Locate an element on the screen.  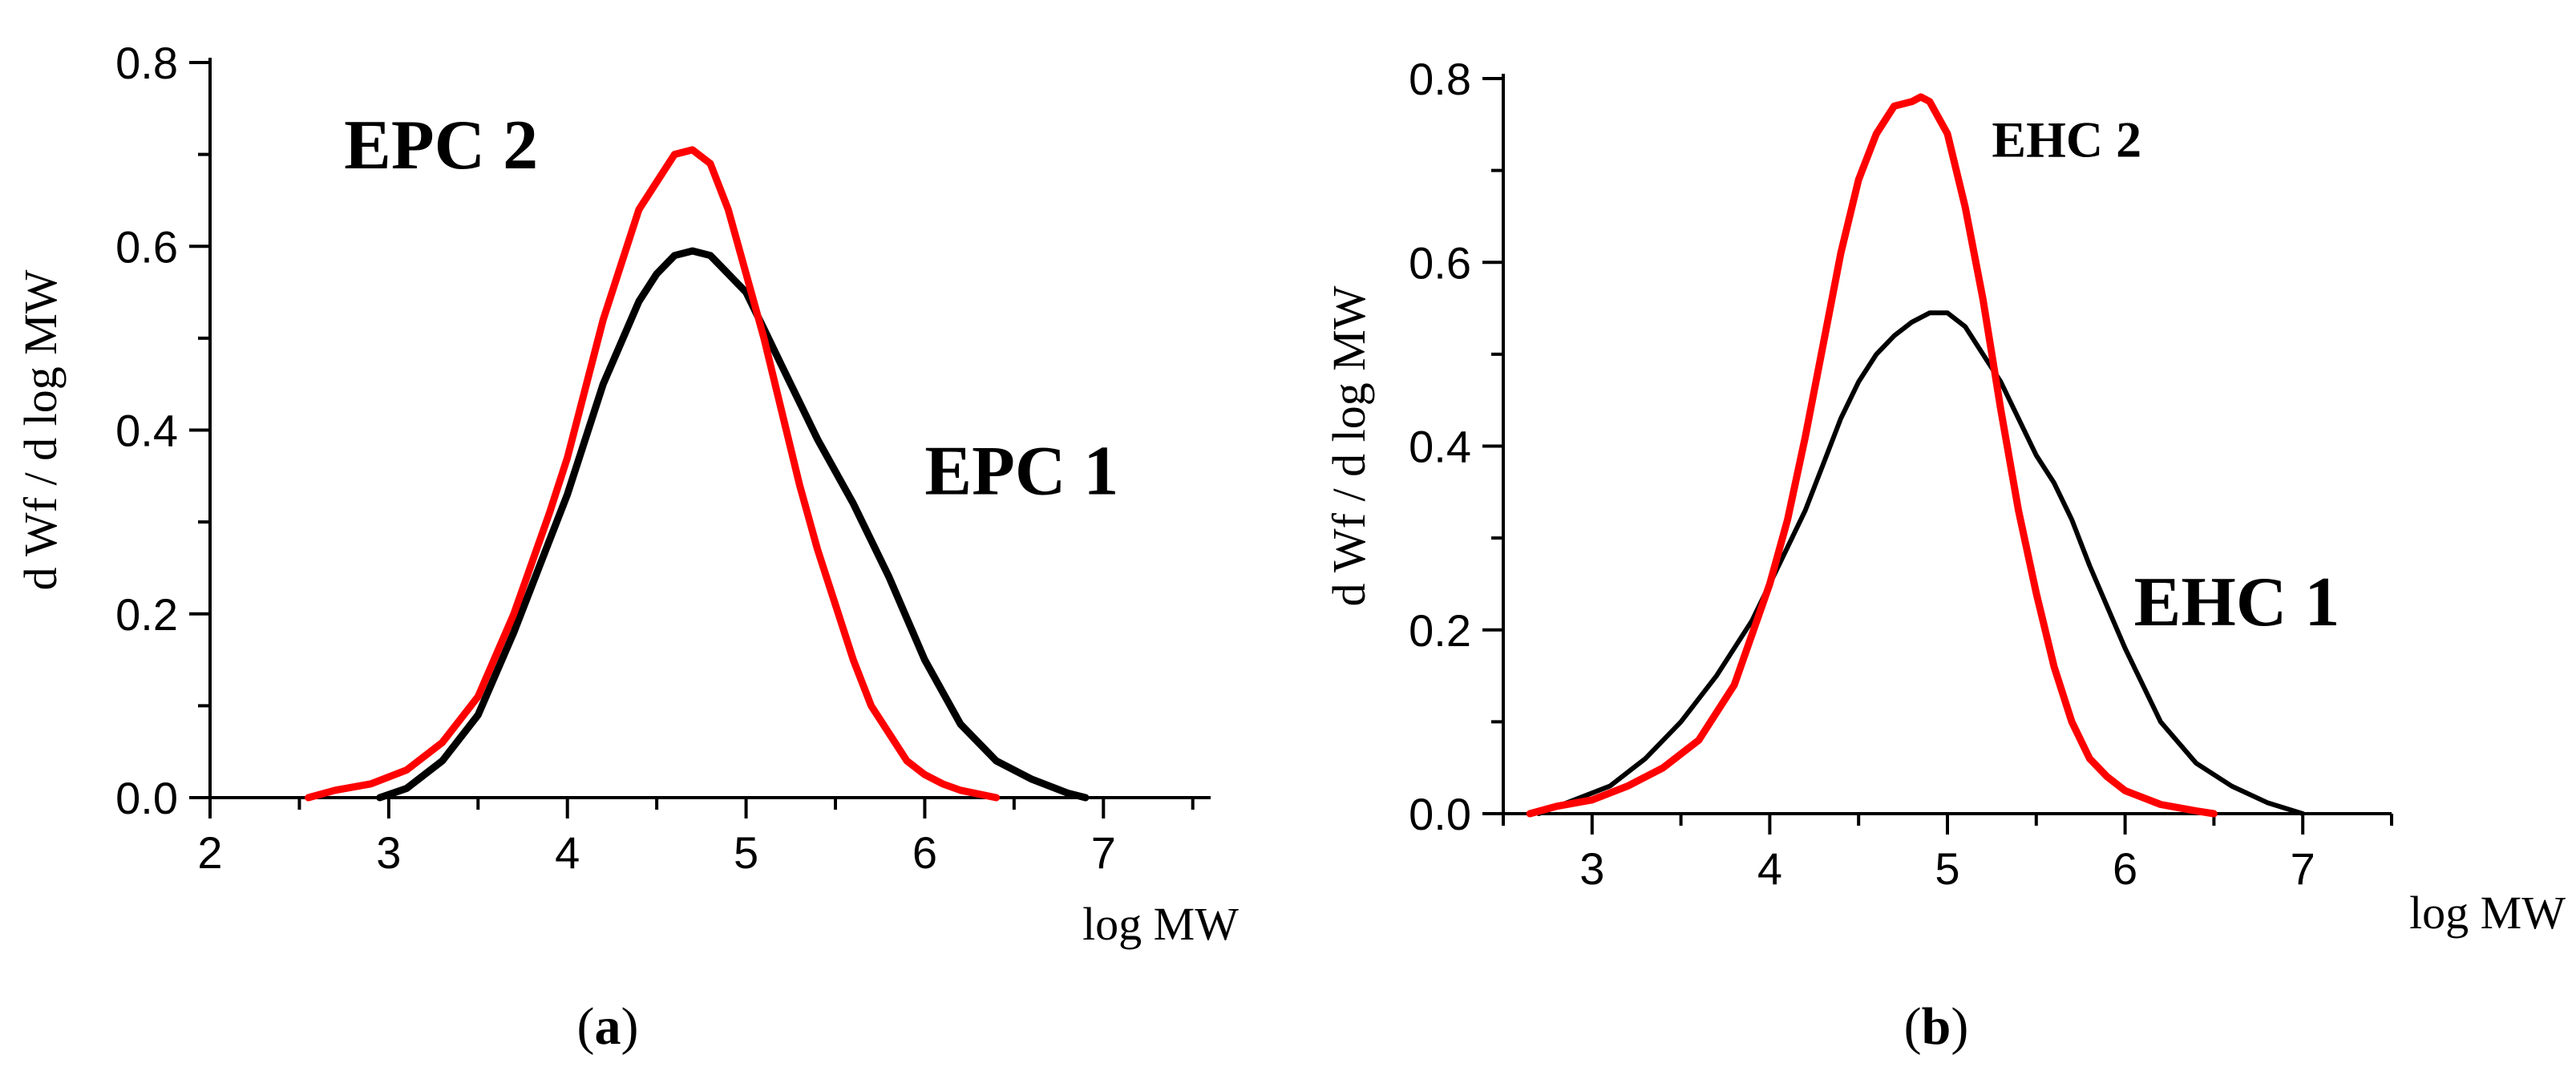
series-label-ehc-1: EHC 1 is located at coordinates (2237, 602).